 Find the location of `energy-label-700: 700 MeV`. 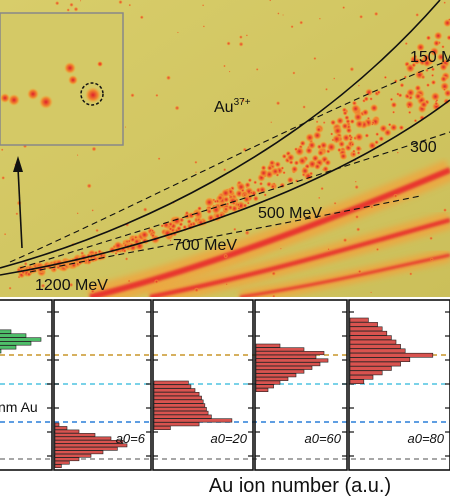

energy-label-700: 700 MeV is located at coordinates (205, 245).